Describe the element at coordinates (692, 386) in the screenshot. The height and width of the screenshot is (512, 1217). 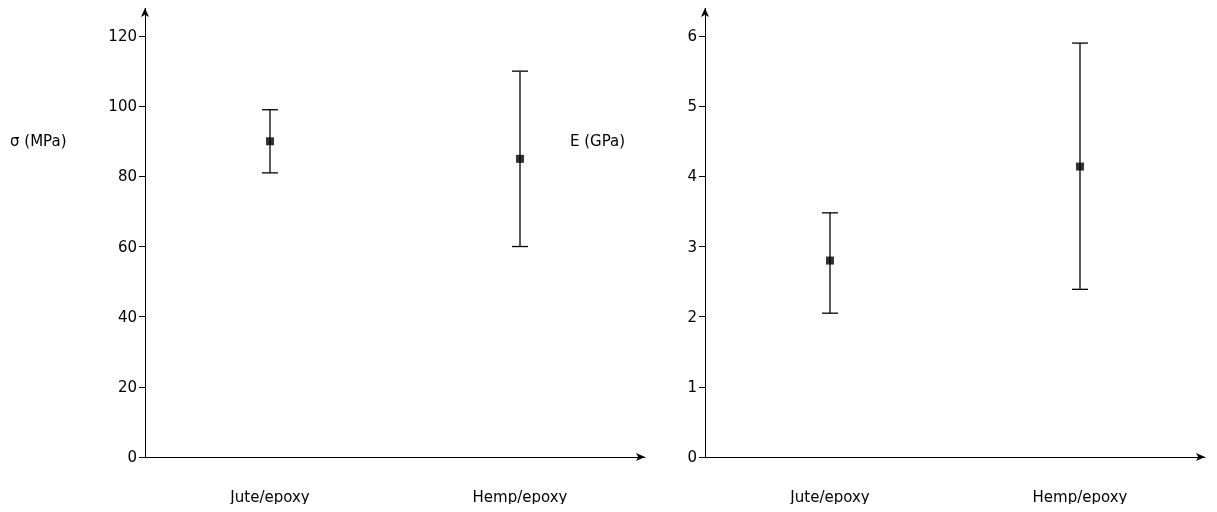
I see `y-tick-label: 1` at that location.